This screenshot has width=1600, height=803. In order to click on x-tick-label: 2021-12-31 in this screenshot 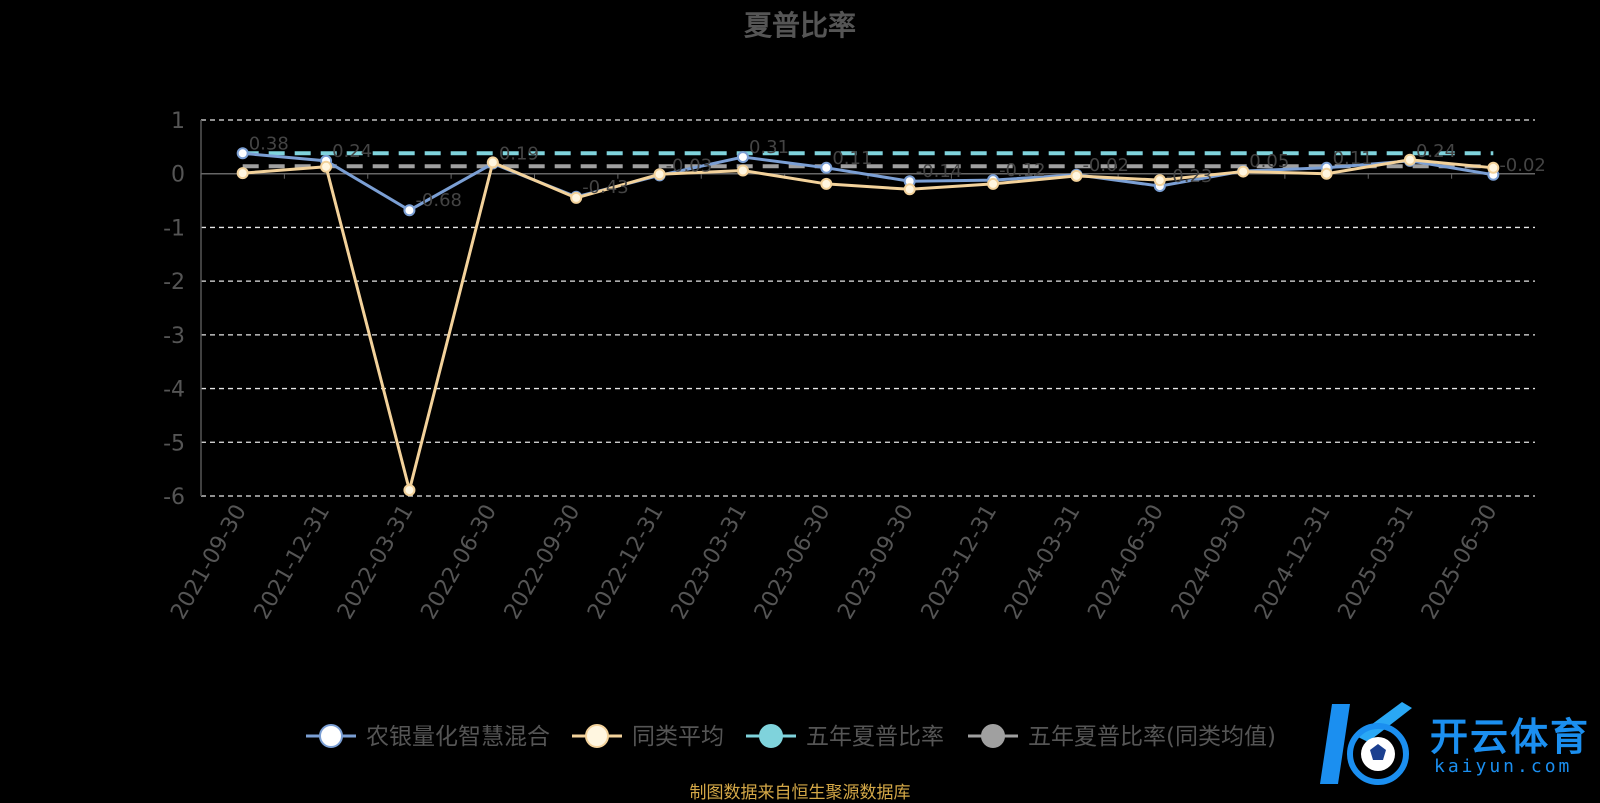, I will do `click(293, 562)`.